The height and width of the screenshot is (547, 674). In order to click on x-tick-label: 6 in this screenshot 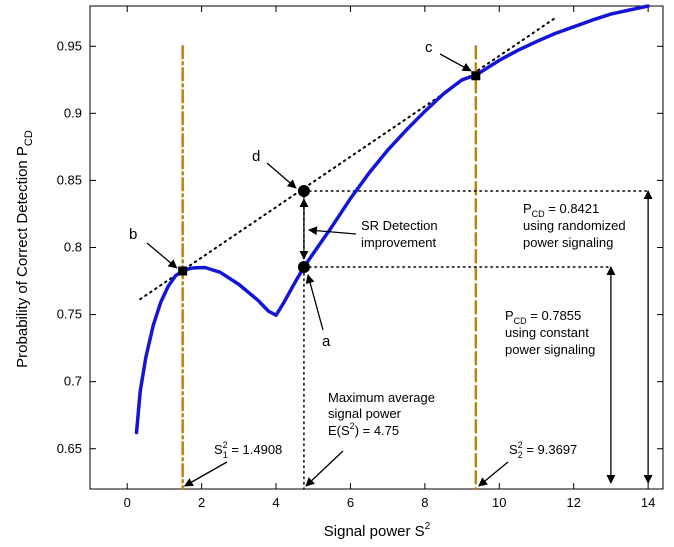, I will do `click(350, 502)`.